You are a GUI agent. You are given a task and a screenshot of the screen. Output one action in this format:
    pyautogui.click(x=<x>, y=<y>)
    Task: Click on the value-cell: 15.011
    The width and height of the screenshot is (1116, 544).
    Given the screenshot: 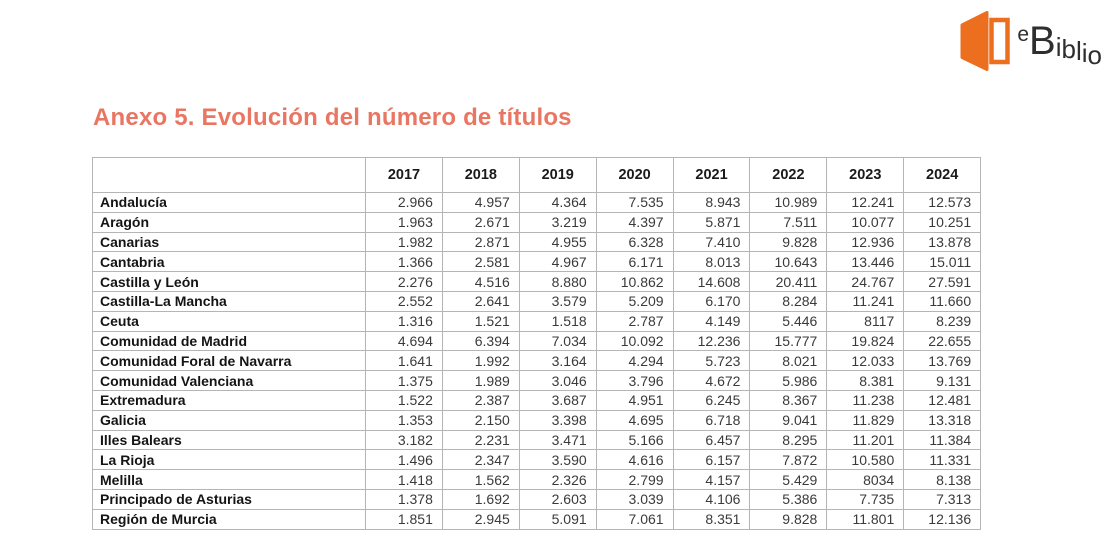 What is the action you would take?
    pyautogui.click(x=942, y=262)
    